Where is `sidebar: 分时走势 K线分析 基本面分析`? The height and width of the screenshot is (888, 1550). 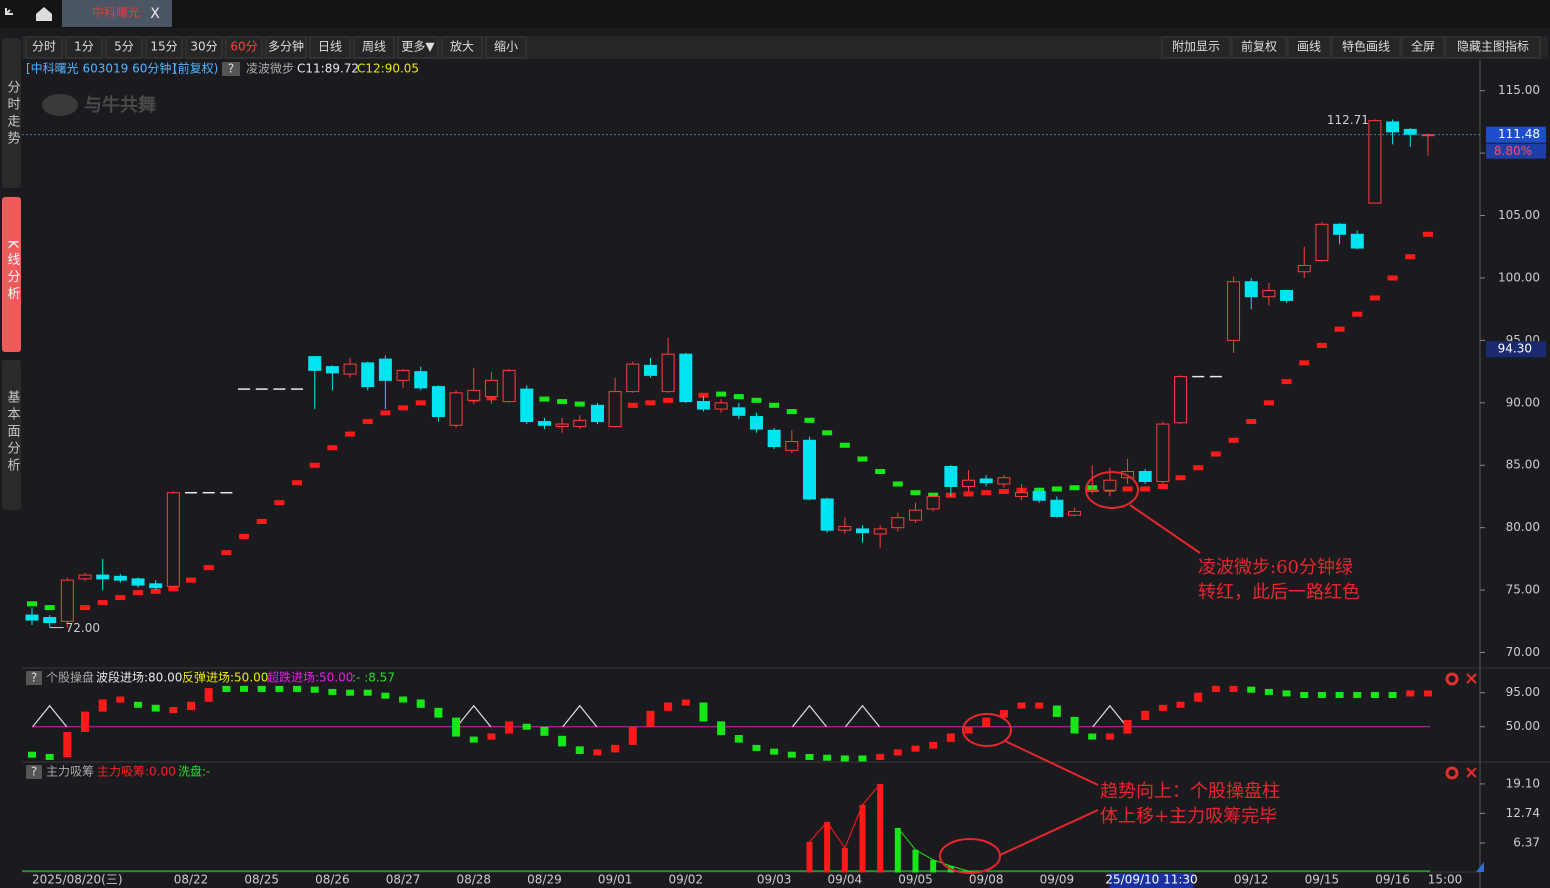
sidebar: 分时走势 K线分析 基本面分析 is located at coordinates (11, 274).